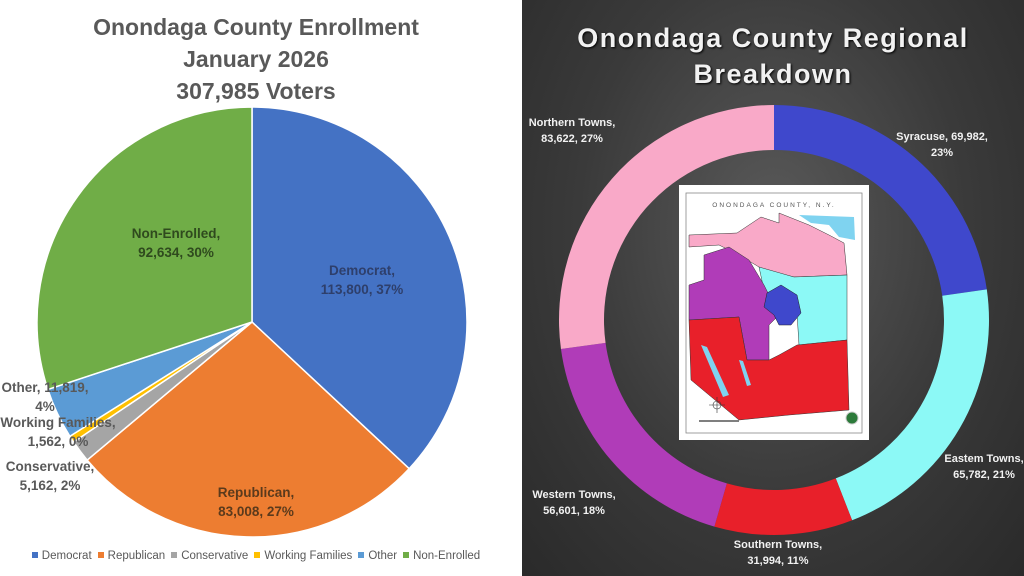 The height and width of the screenshot is (576, 1024). I want to click on map-seal-icon, so click(852, 418).